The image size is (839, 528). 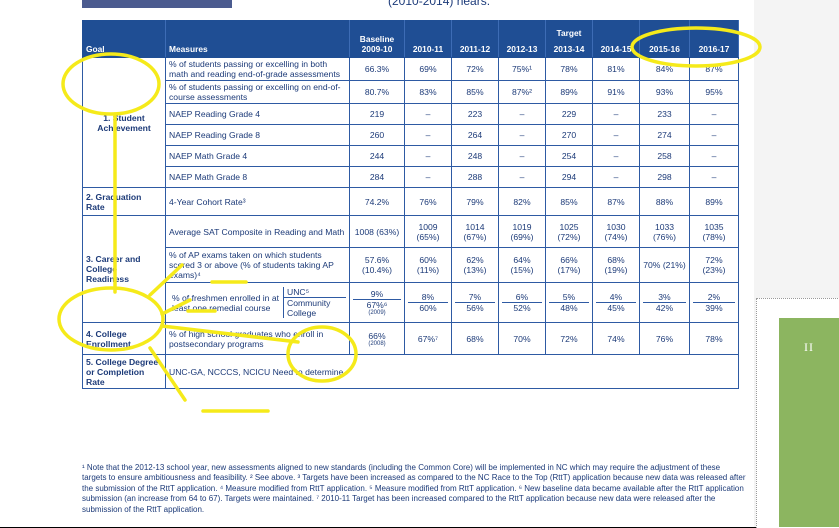 What do you see at coordinates (569, 114) in the screenshot?
I see `target-cell: 229` at bounding box center [569, 114].